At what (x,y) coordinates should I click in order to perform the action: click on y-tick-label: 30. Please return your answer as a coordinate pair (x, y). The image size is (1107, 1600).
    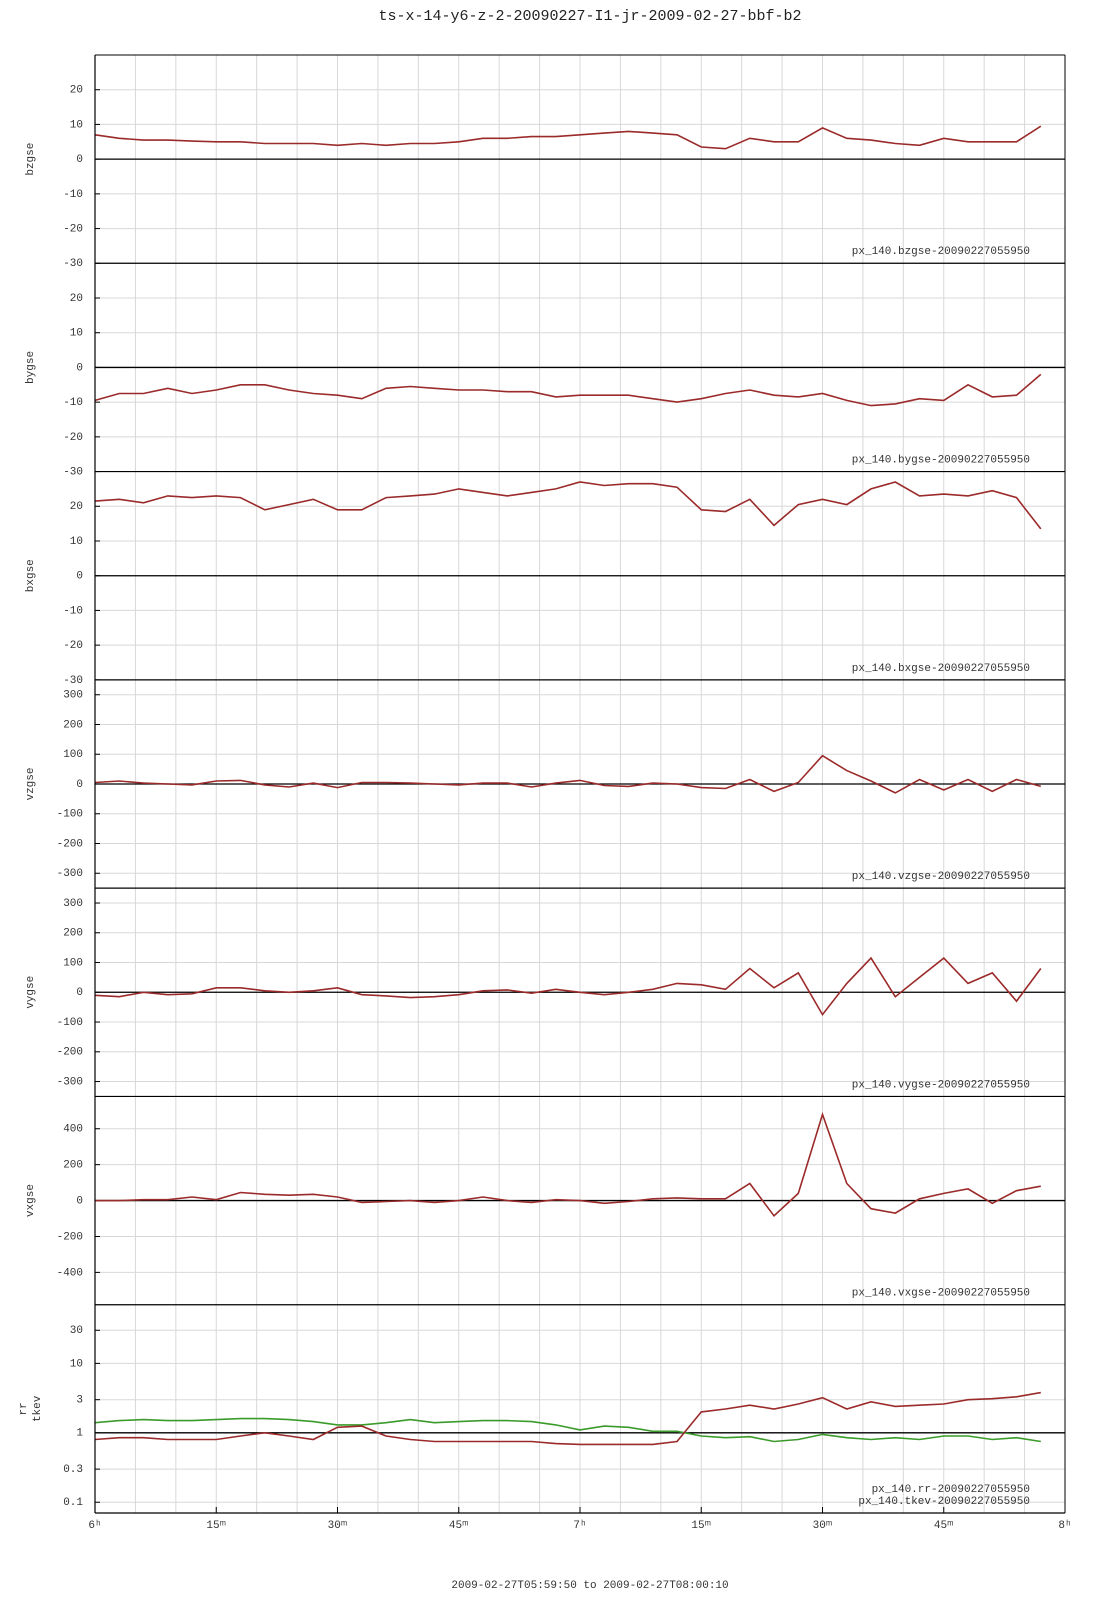
    Looking at the image, I should click on (76, 1331).